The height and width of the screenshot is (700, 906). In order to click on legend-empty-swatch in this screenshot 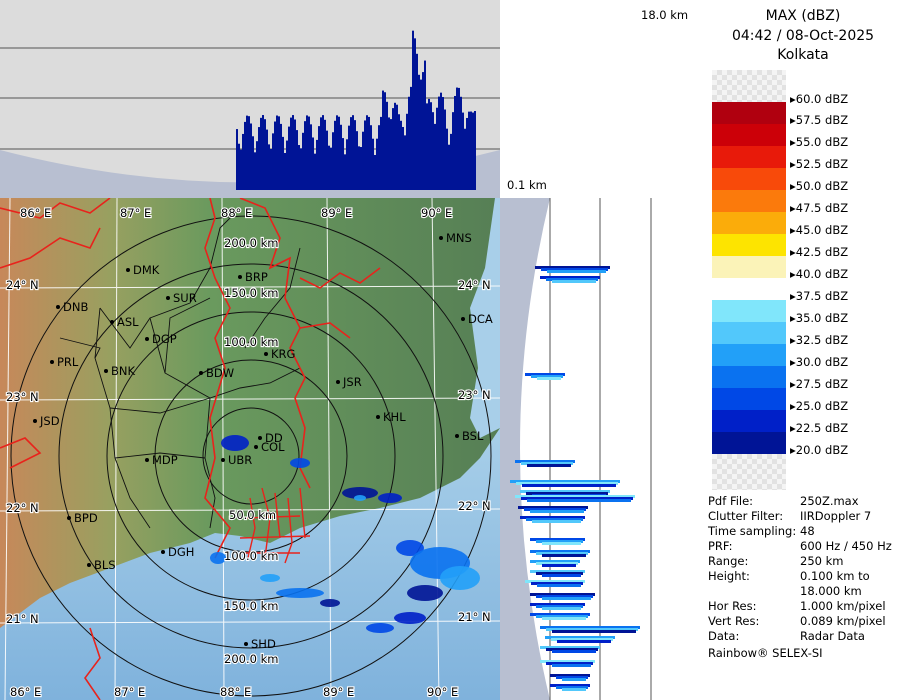, I will do `click(749, 86)`.